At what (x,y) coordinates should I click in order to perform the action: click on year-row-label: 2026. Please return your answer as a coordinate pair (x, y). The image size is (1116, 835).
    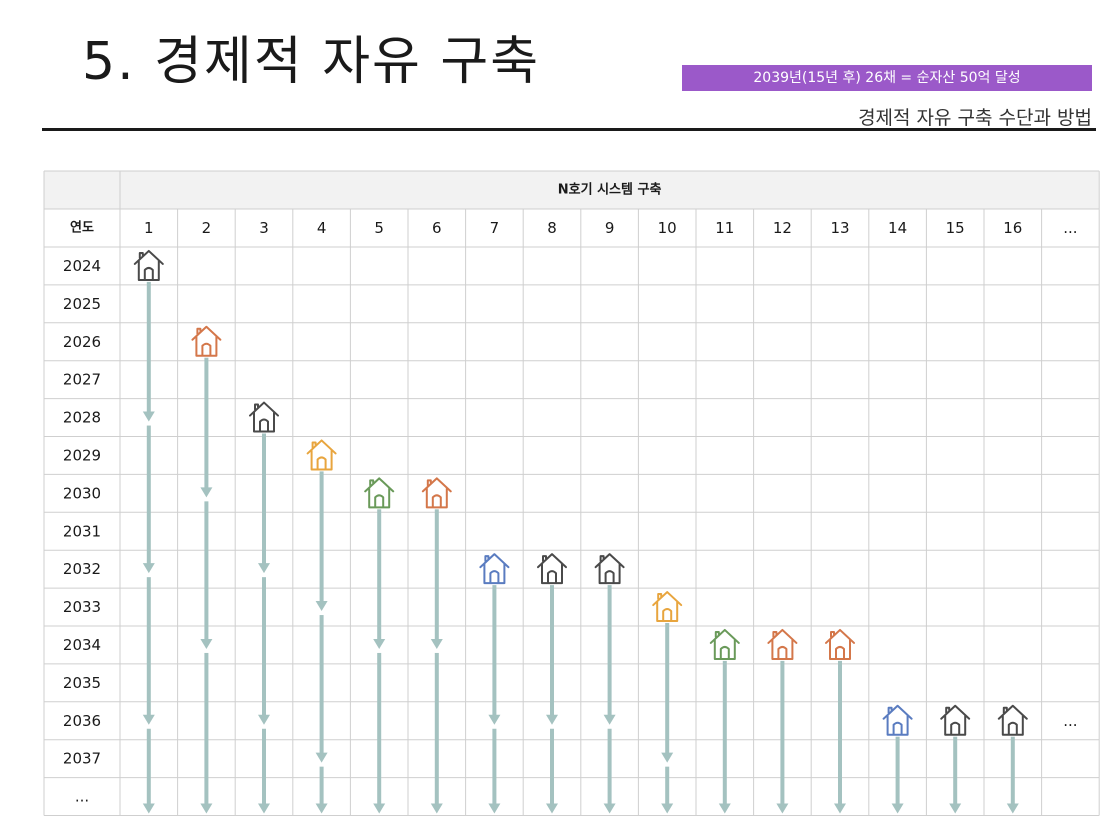
    Looking at the image, I should click on (82, 342).